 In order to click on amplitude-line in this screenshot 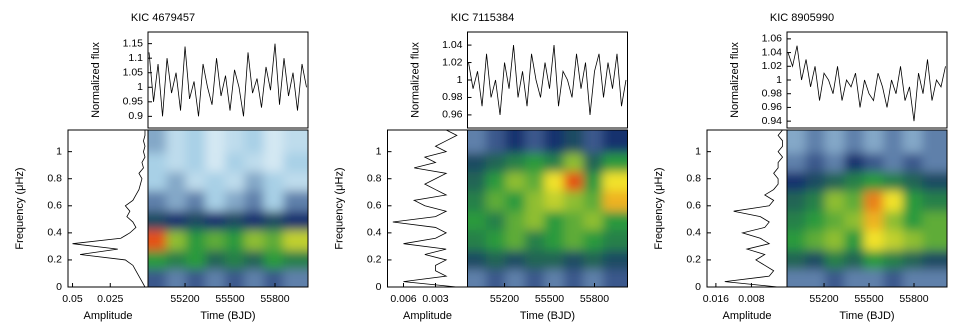, I will do `click(754, 208)`.